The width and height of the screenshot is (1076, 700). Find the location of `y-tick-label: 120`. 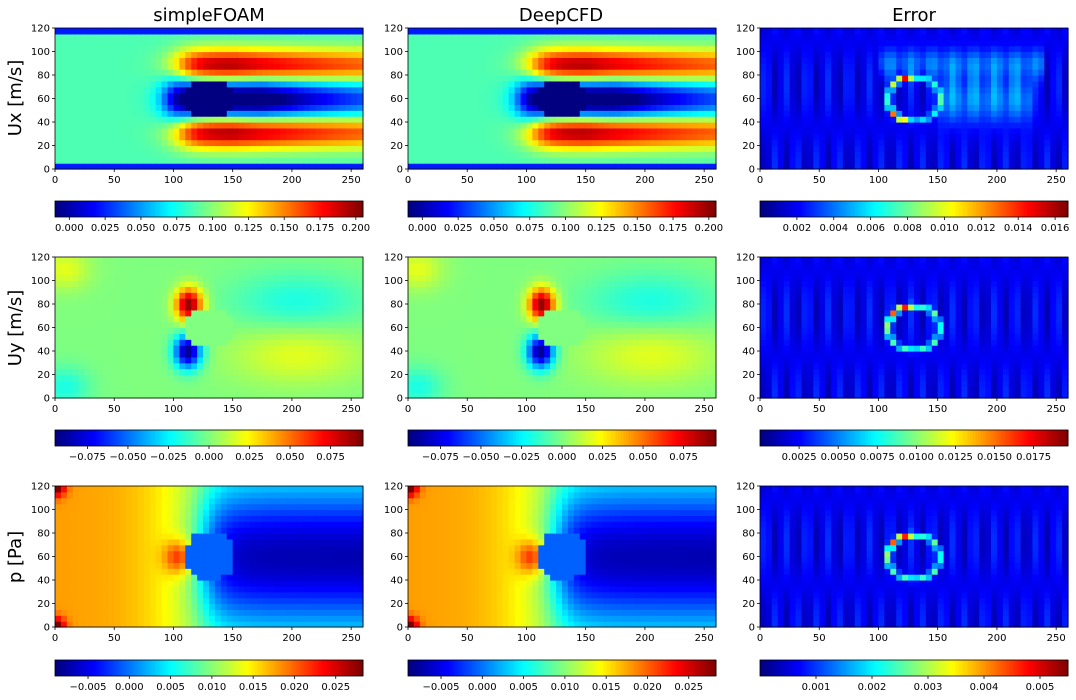

y-tick-label: 120 is located at coordinates (393, 29).